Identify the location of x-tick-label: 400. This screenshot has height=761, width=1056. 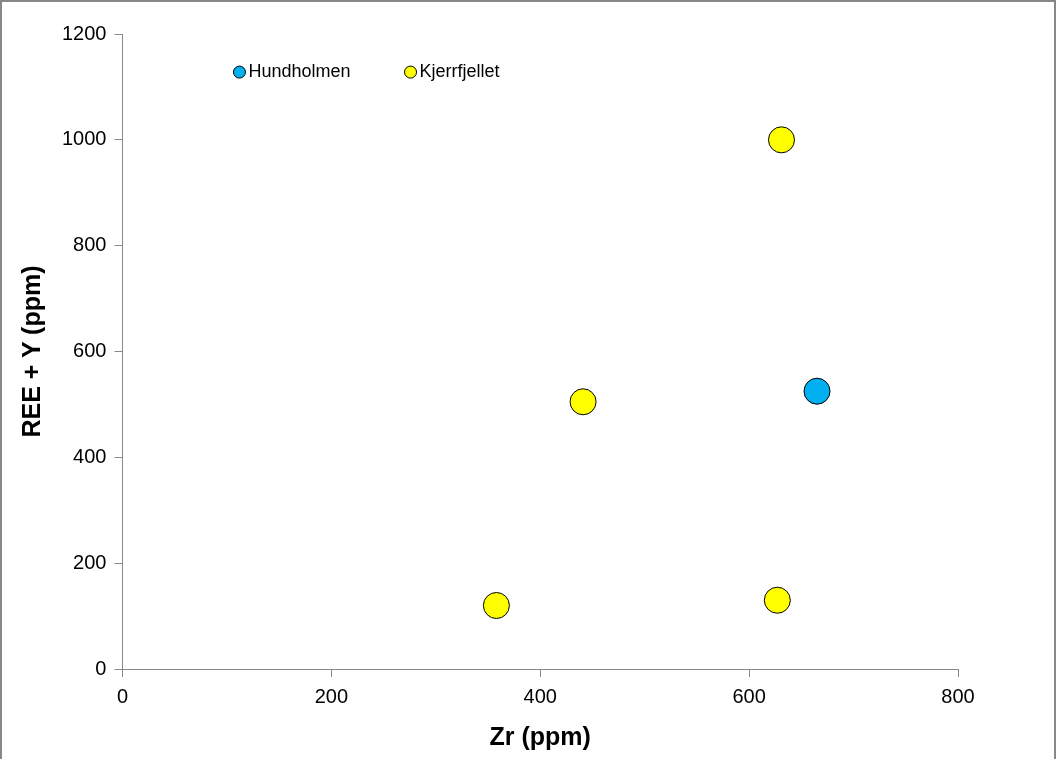
(540, 695).